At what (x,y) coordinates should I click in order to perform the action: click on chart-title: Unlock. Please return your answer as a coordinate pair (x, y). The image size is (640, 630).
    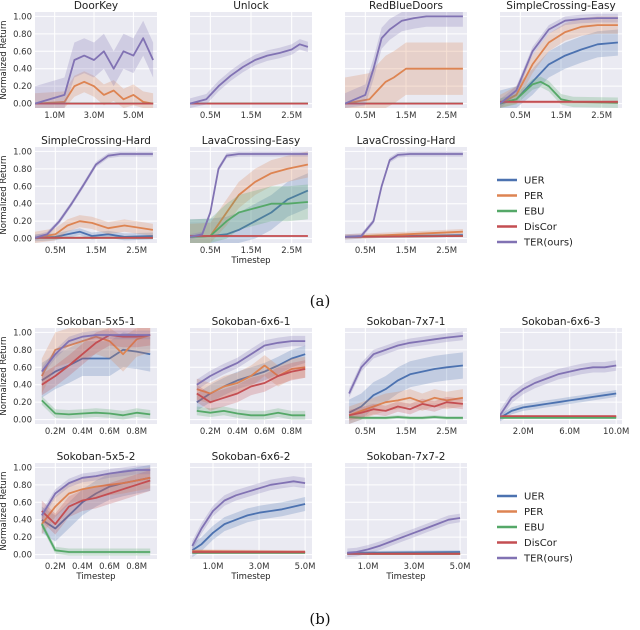
    Looking at the image, I should click on (251, 6).